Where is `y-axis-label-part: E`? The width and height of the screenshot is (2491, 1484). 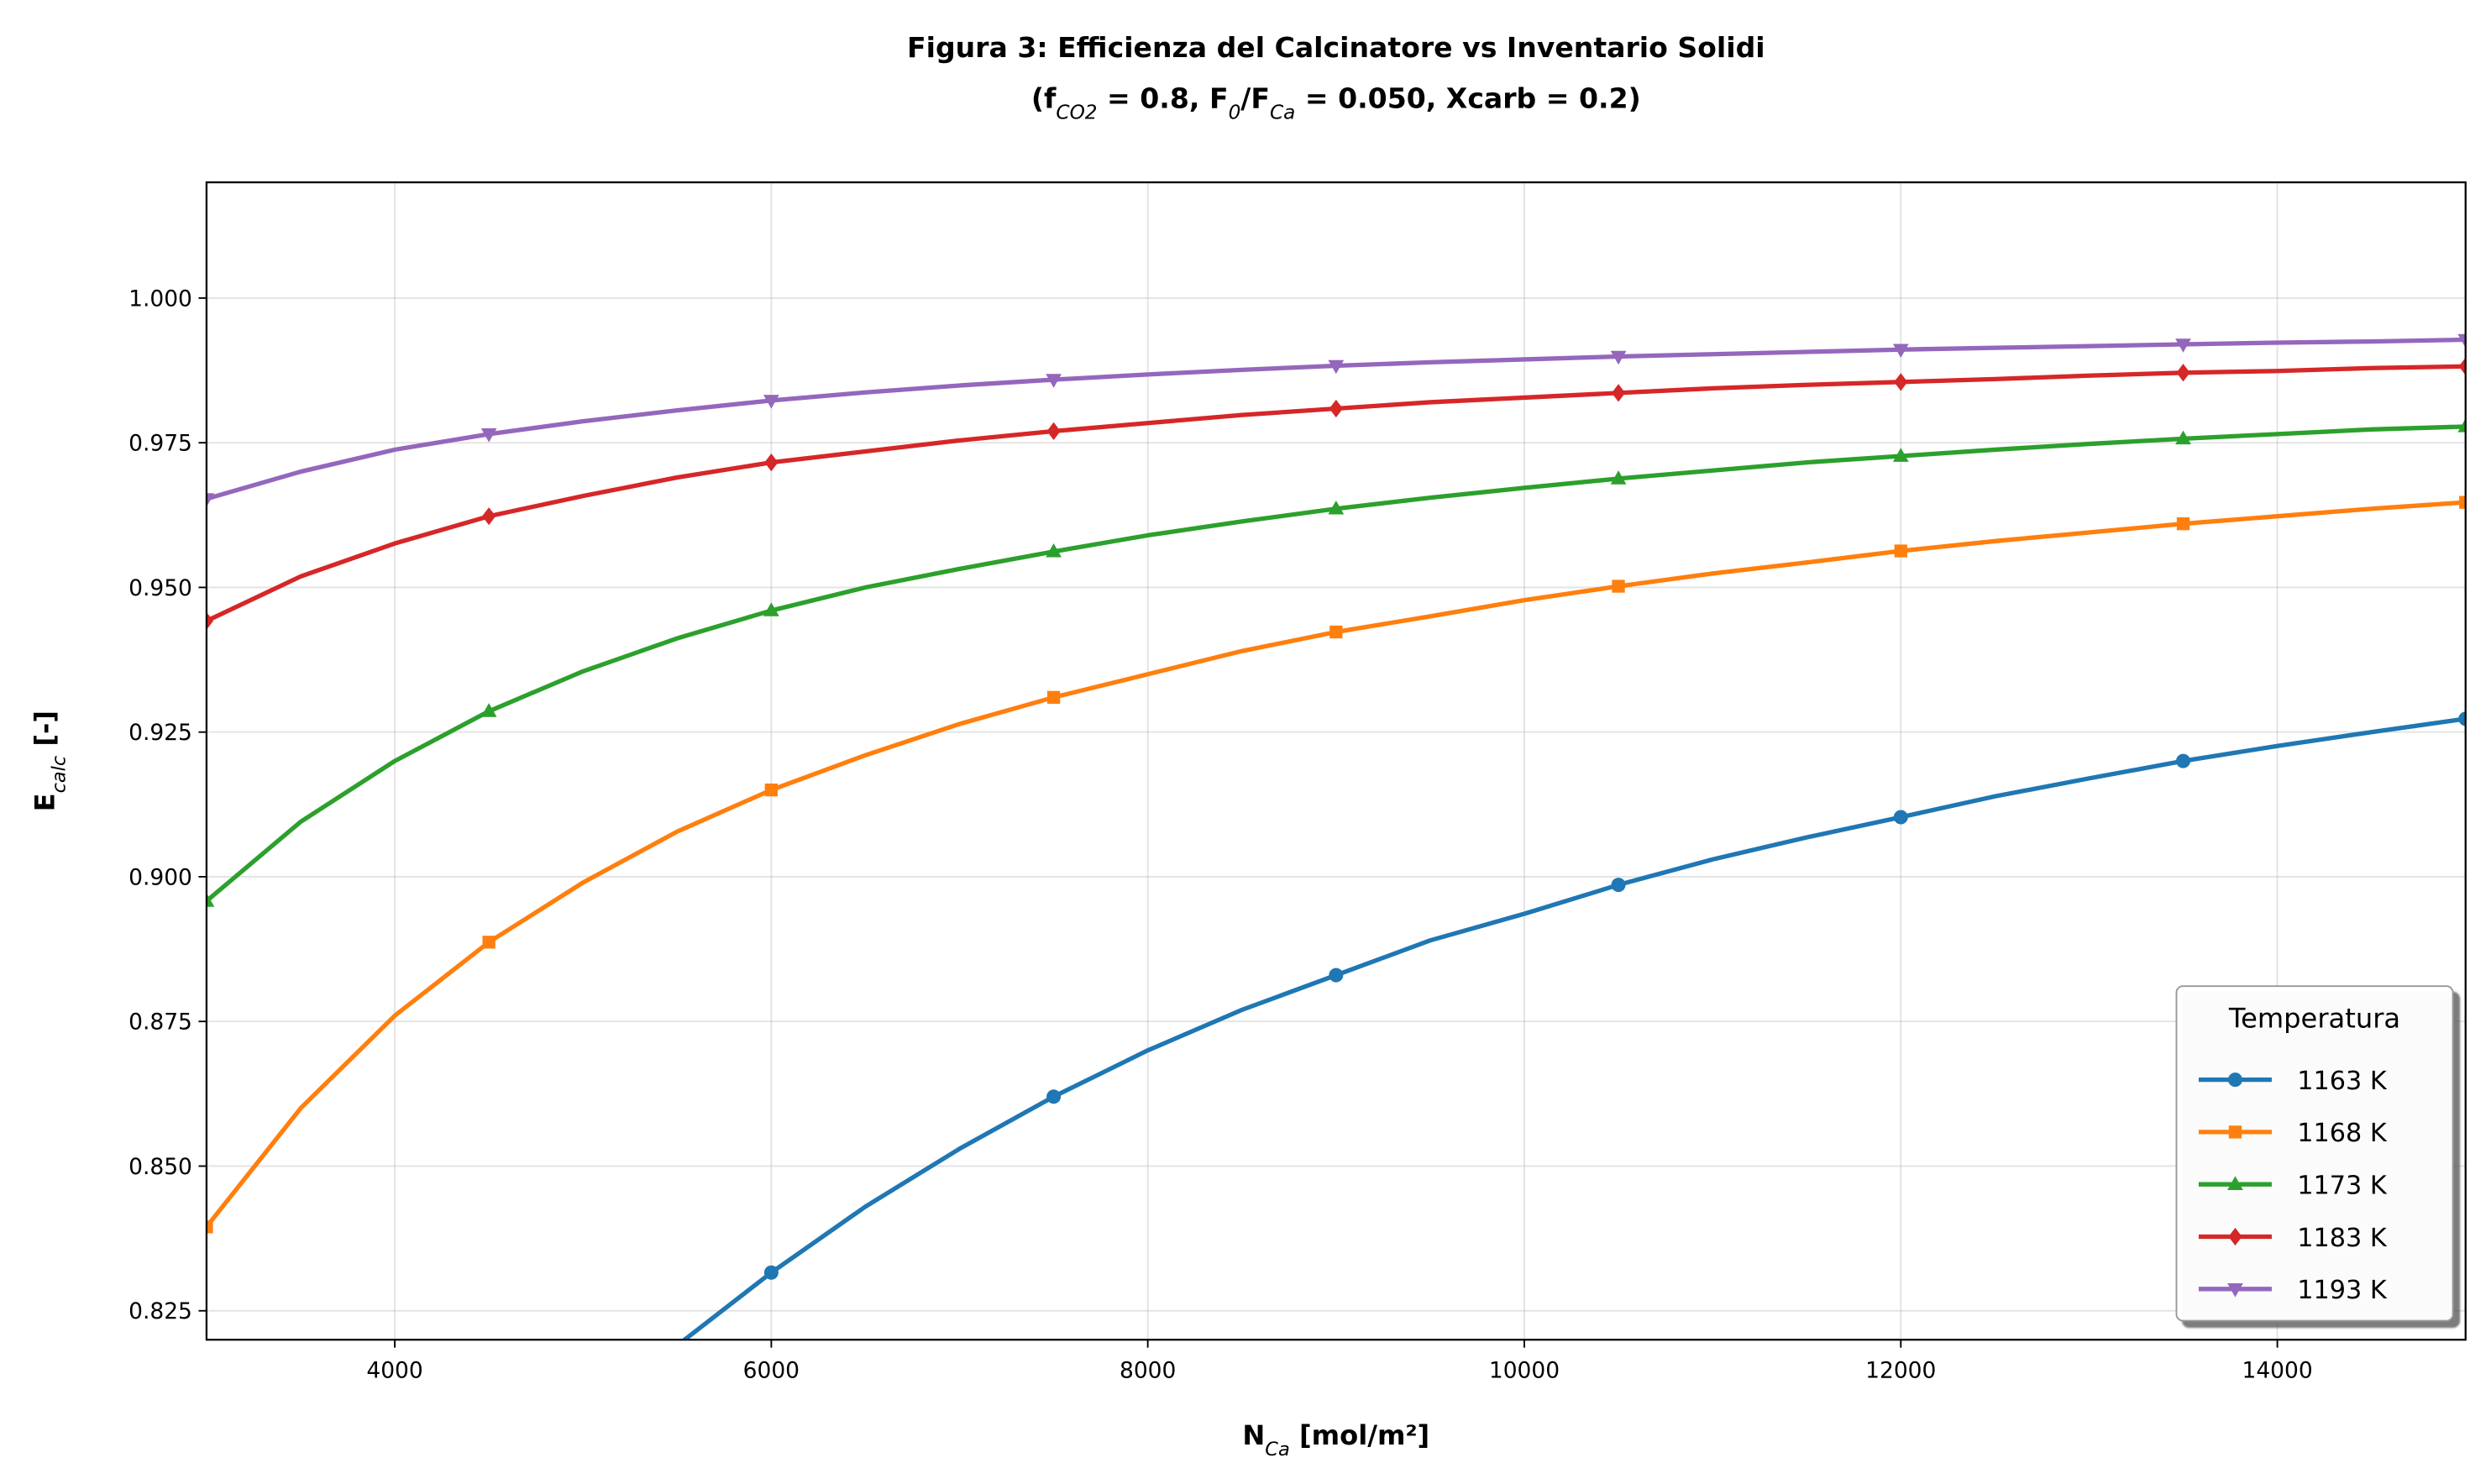 y-axis-label-part: E is located at coordinates (44, 802).